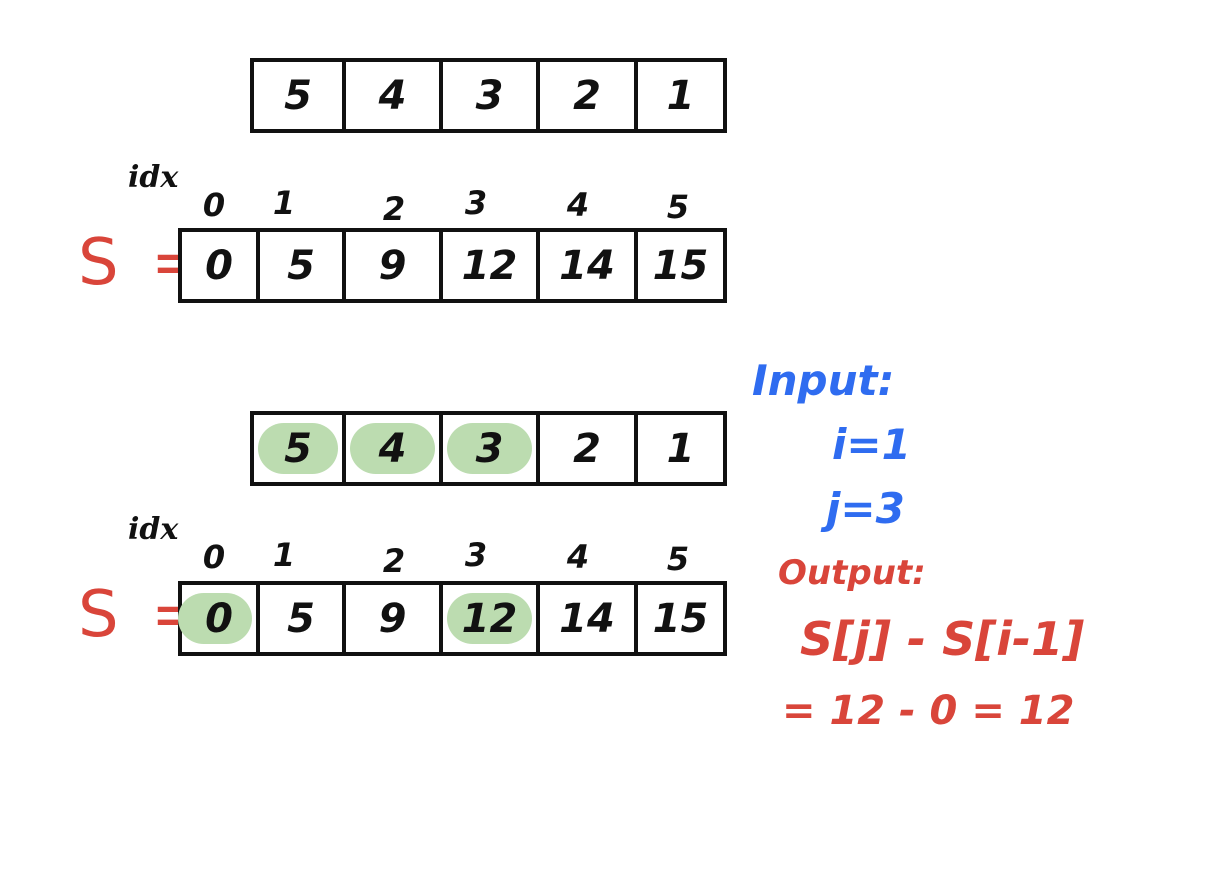 Image resolution: width=1207 pixels, height=872 pixels. What do you see at coordinates (928, 711) in the screenshot?
I see `result: = 12 - 0 = 12` at bounding box center [928, 711].